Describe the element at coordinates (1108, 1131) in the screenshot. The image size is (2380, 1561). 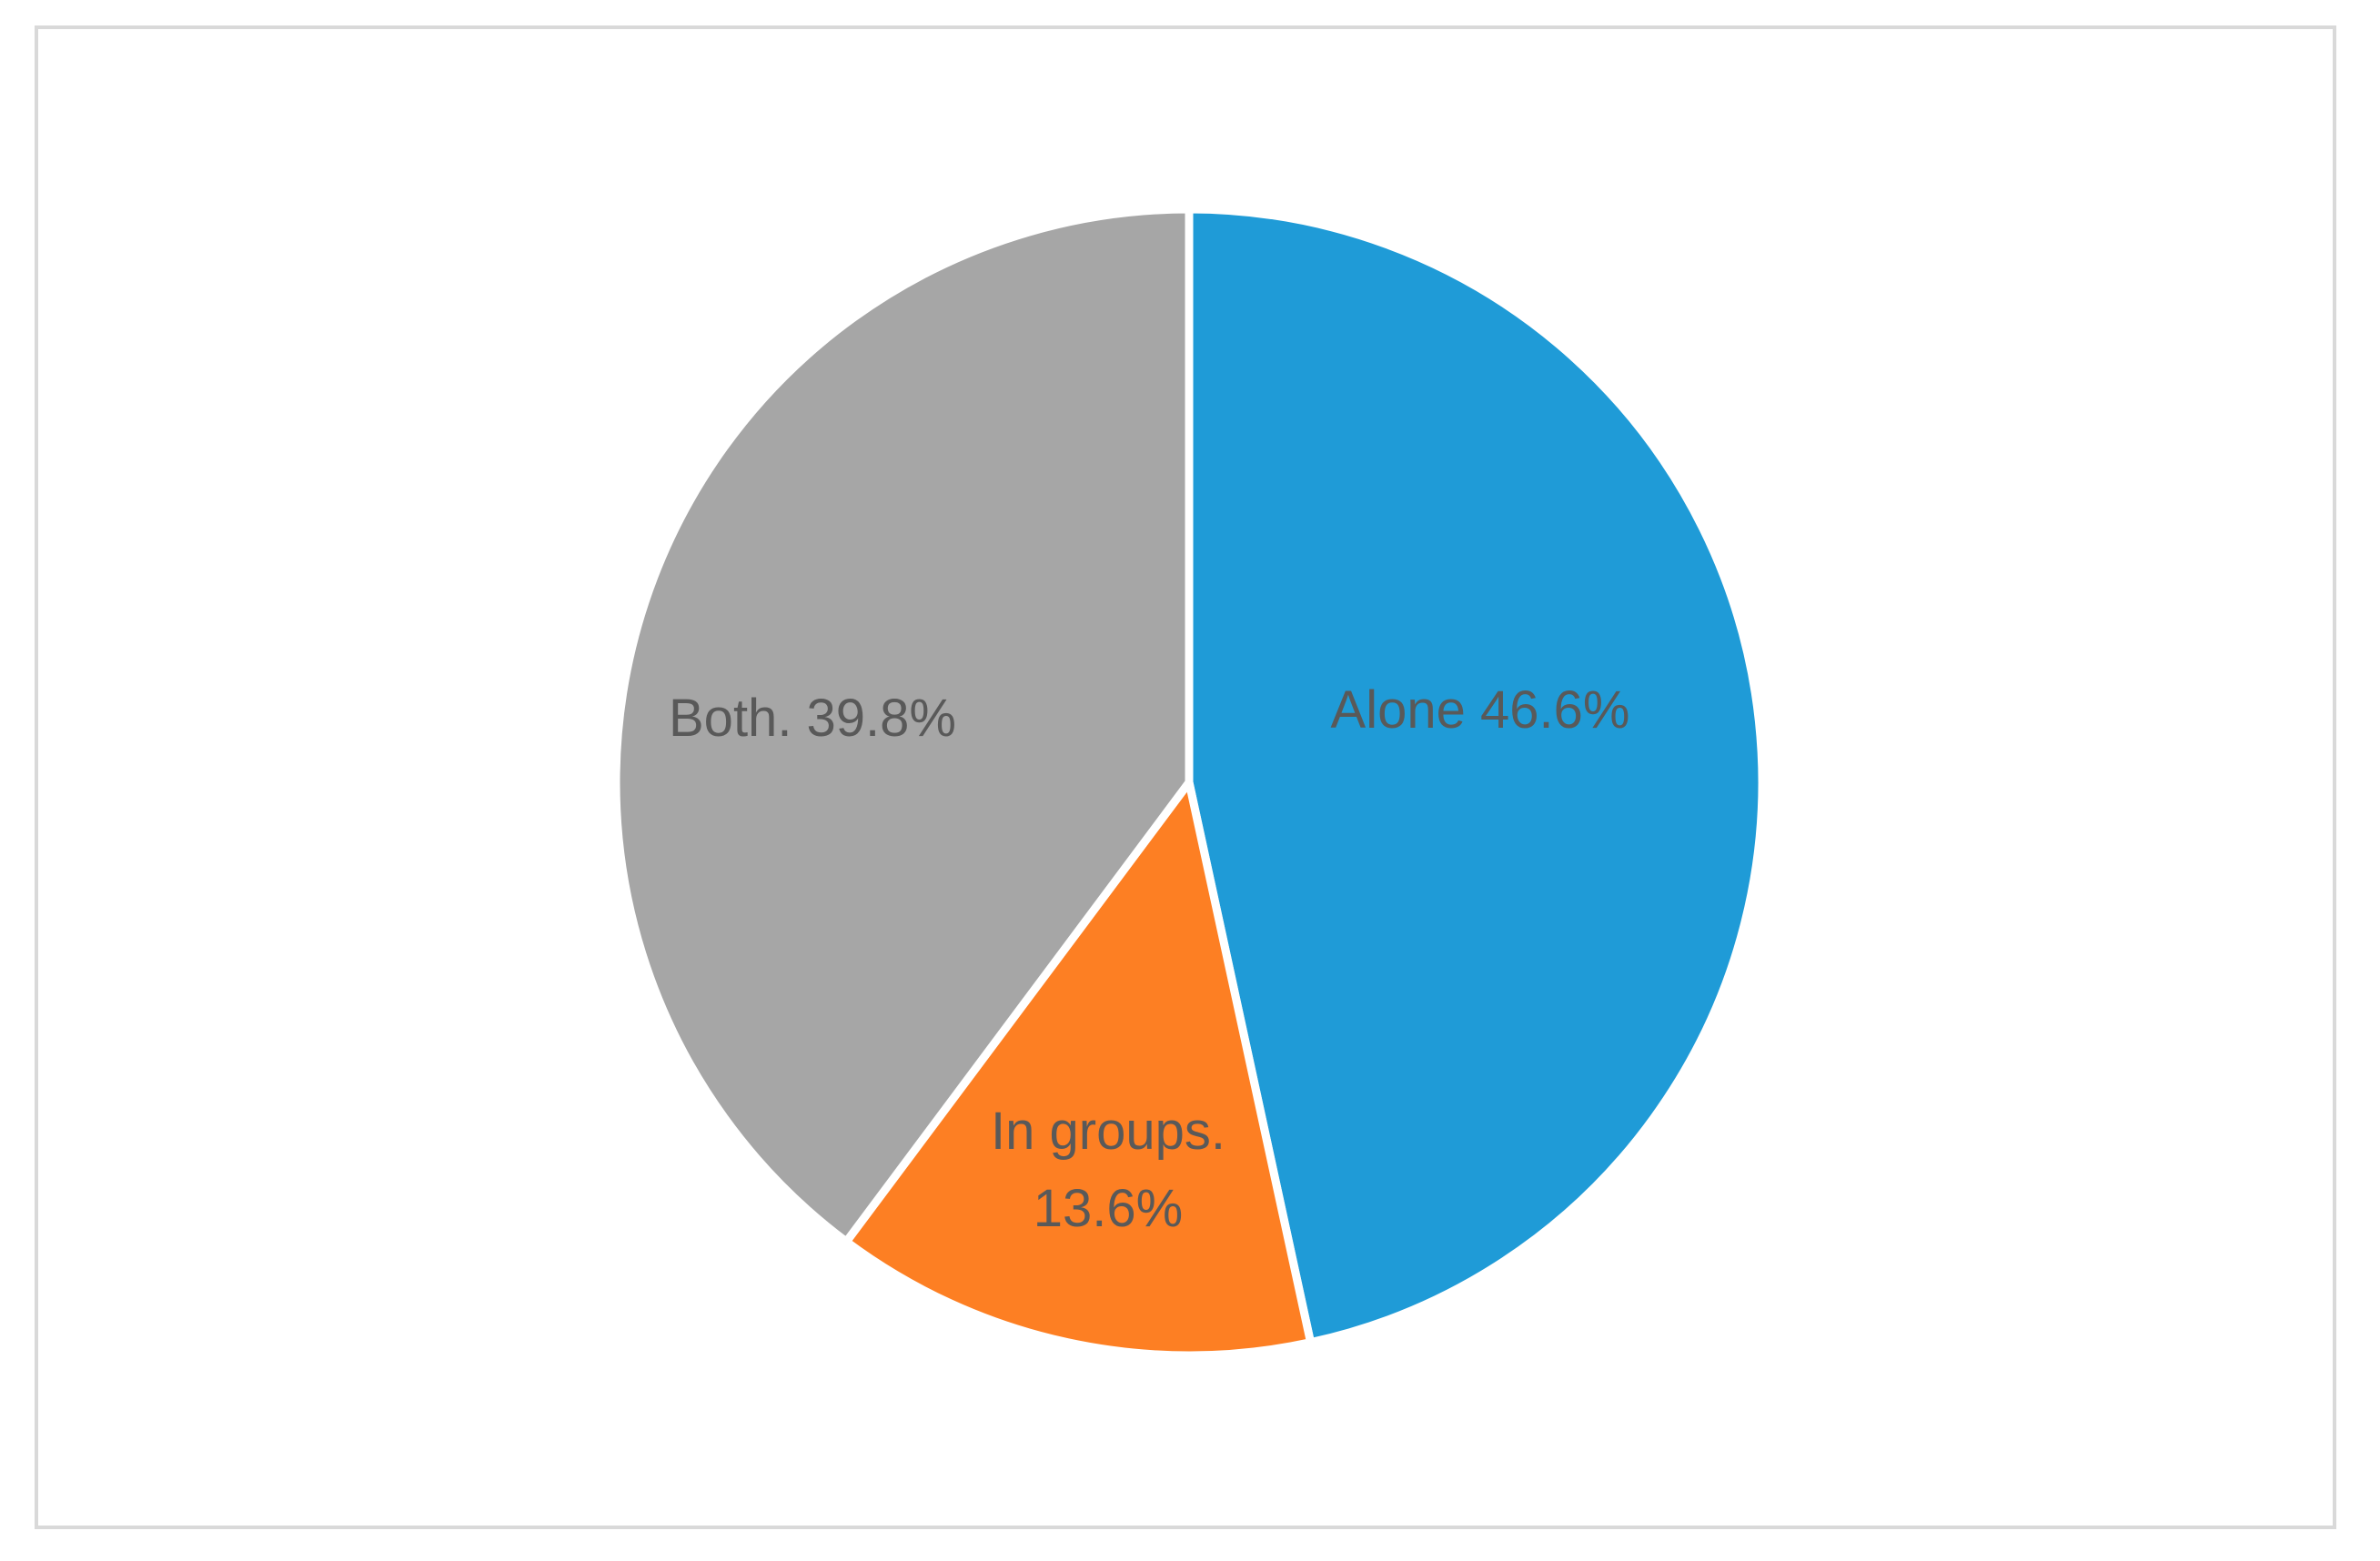
I see `slice-label-in-groups: In groups.` at that location.